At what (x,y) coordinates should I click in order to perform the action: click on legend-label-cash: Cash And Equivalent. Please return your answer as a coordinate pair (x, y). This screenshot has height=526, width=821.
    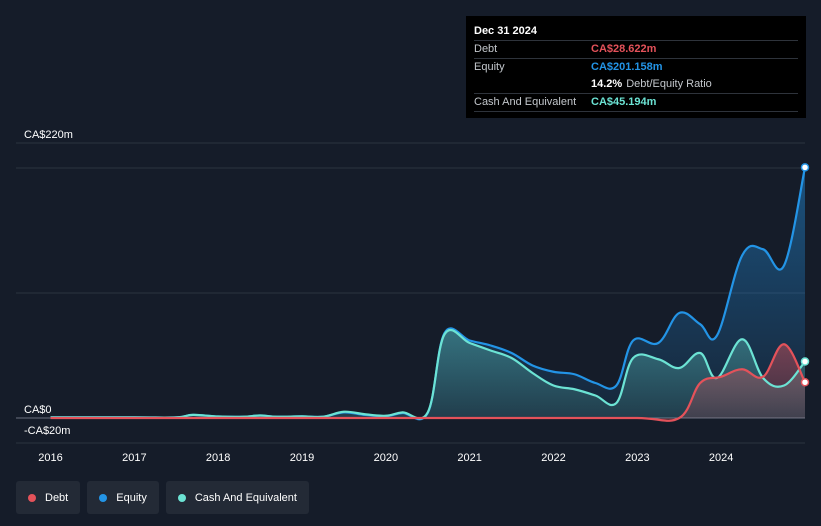
    Looking at the image, I should click on (245, 497).